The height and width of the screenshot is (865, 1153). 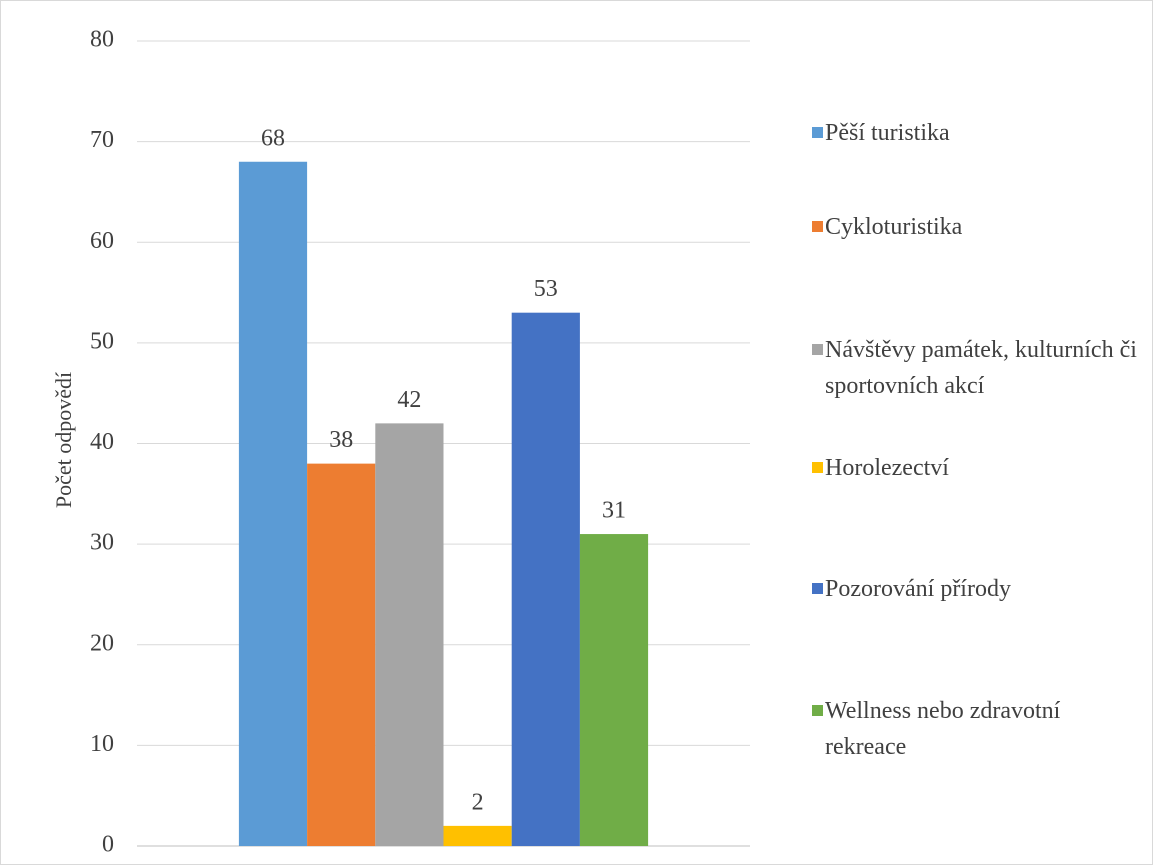 I want to click on legend-label: Pěší turistika, so click(x=887, y=133).